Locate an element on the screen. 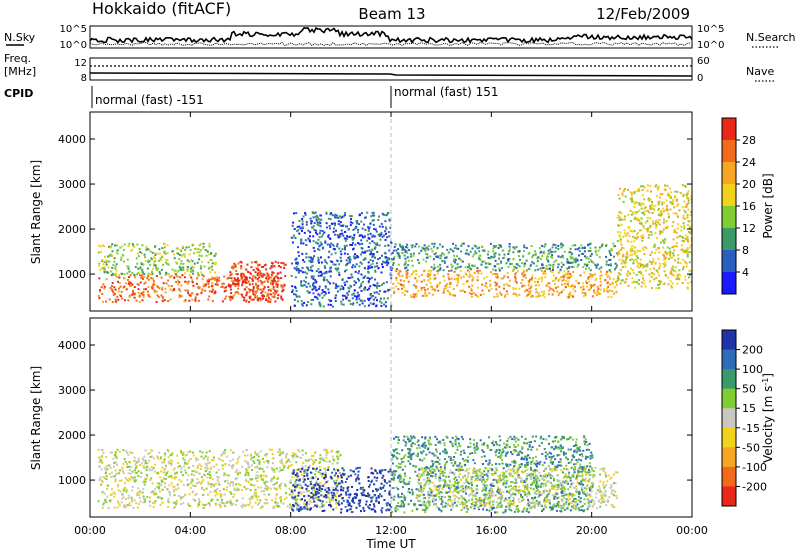 The image size is (800, 554). power-y-tick-label: 1000 is located at coordinates (72, 274).